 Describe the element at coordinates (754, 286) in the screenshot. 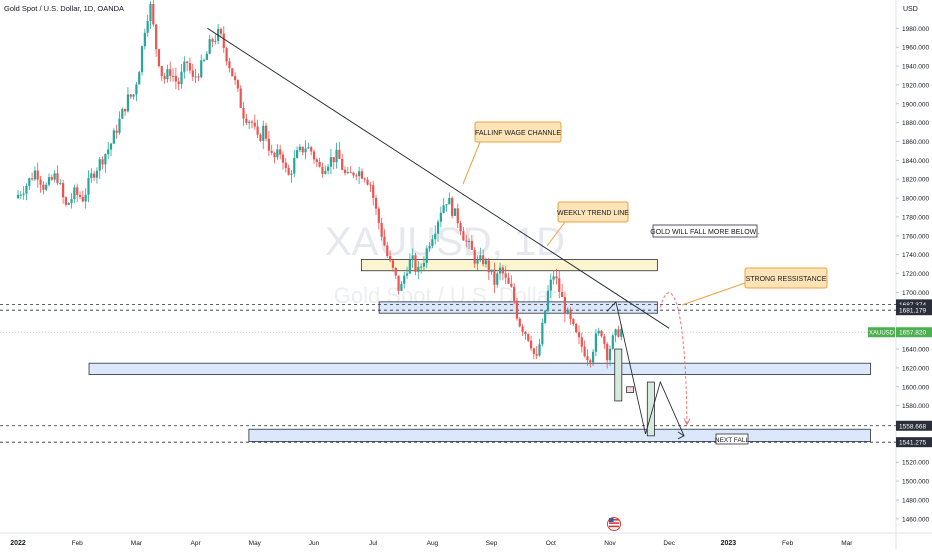

I see `callout-strong-resistance: STRONG RESSISTANCE` at that location.